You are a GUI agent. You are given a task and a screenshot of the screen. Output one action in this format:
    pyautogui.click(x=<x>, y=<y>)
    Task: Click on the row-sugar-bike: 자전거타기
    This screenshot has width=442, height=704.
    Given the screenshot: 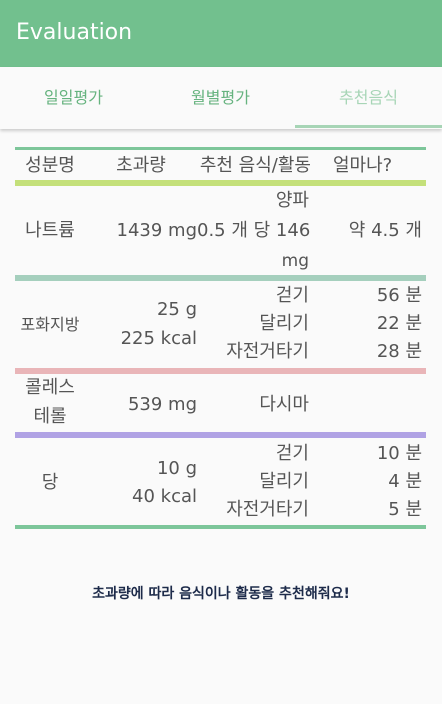 What is the action you would take?
    pyautogui.click(x=267, y=509)
    